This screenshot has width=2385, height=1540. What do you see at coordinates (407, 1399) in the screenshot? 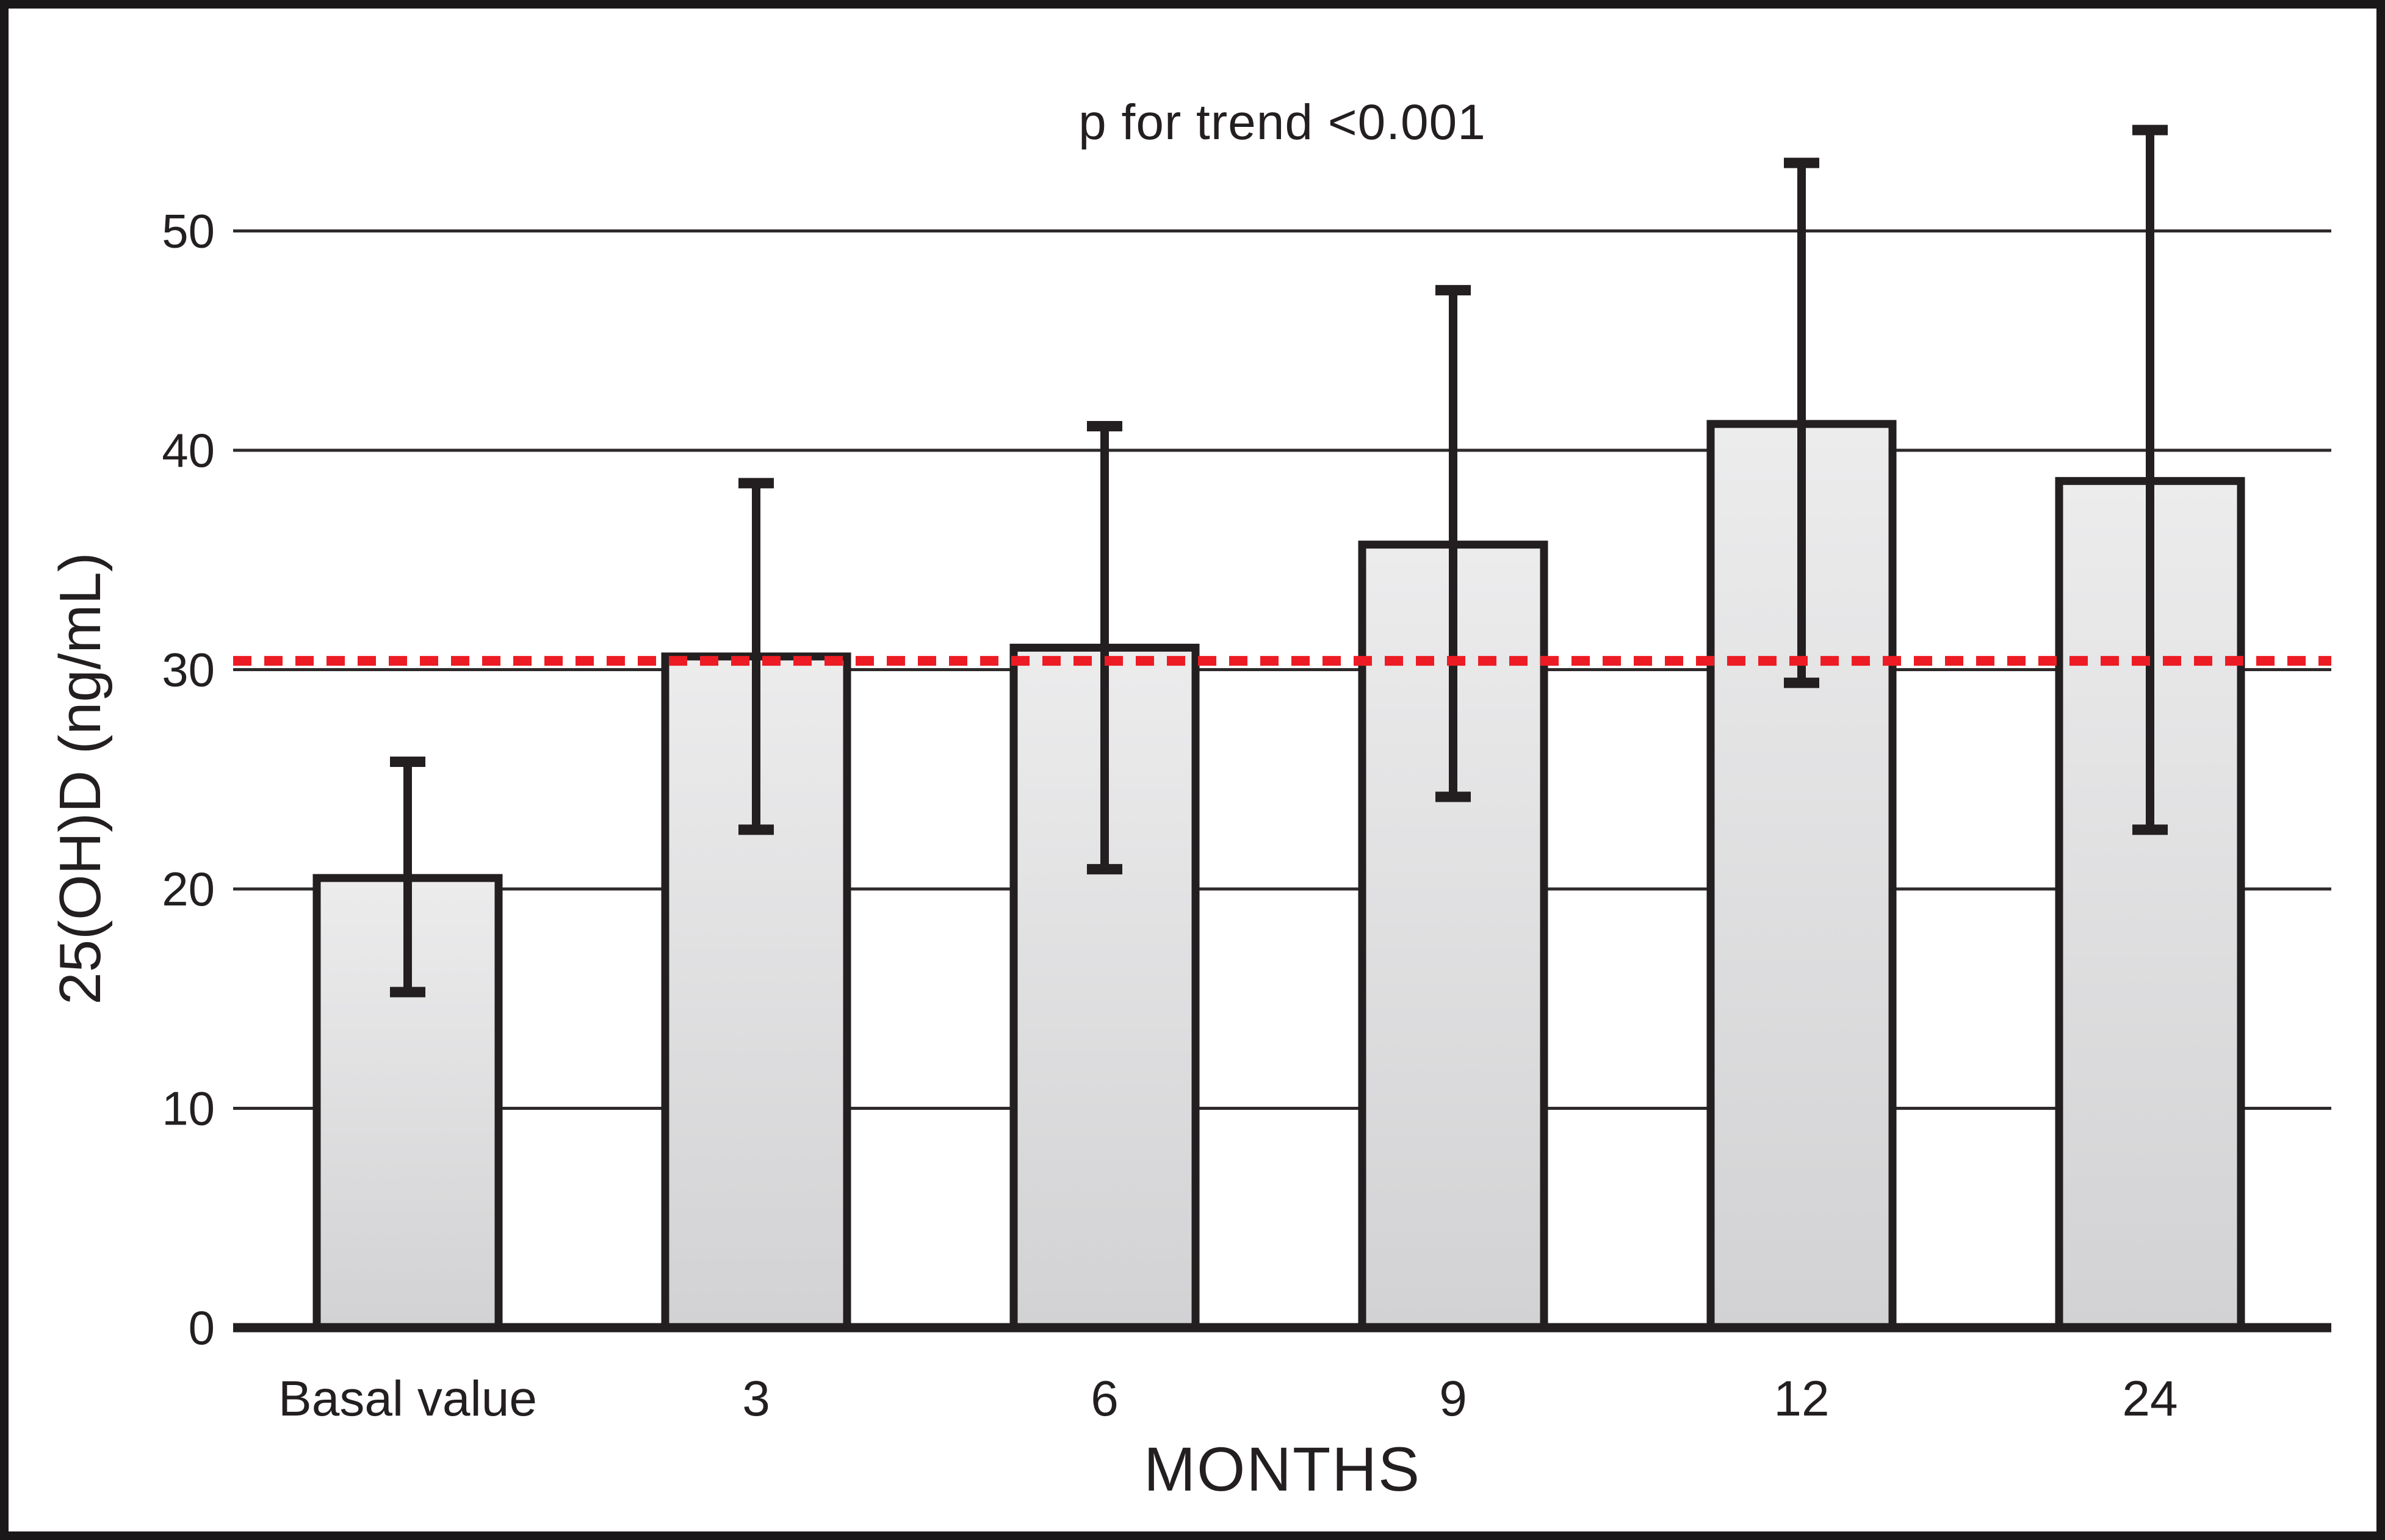
I see `x-tick-label-Basal value: Basal value` at bounding box center [407, 1399].